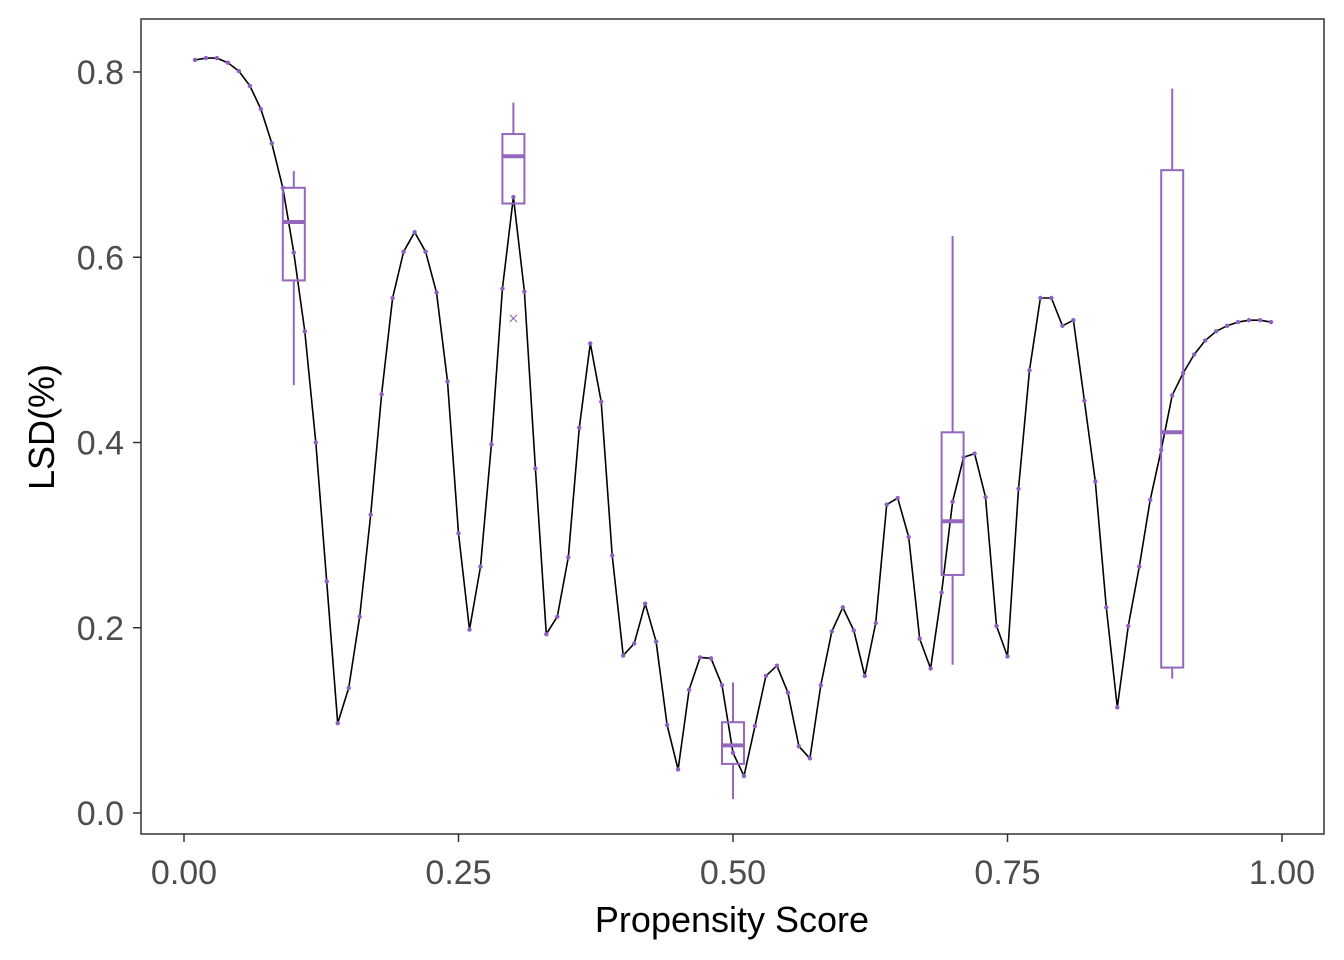 The height and width of the screenshot is (960, 1344). Describe the element at coordinates (732, 919) in the screenshot. I see `x-axis-title: Propensity Score` at that location.